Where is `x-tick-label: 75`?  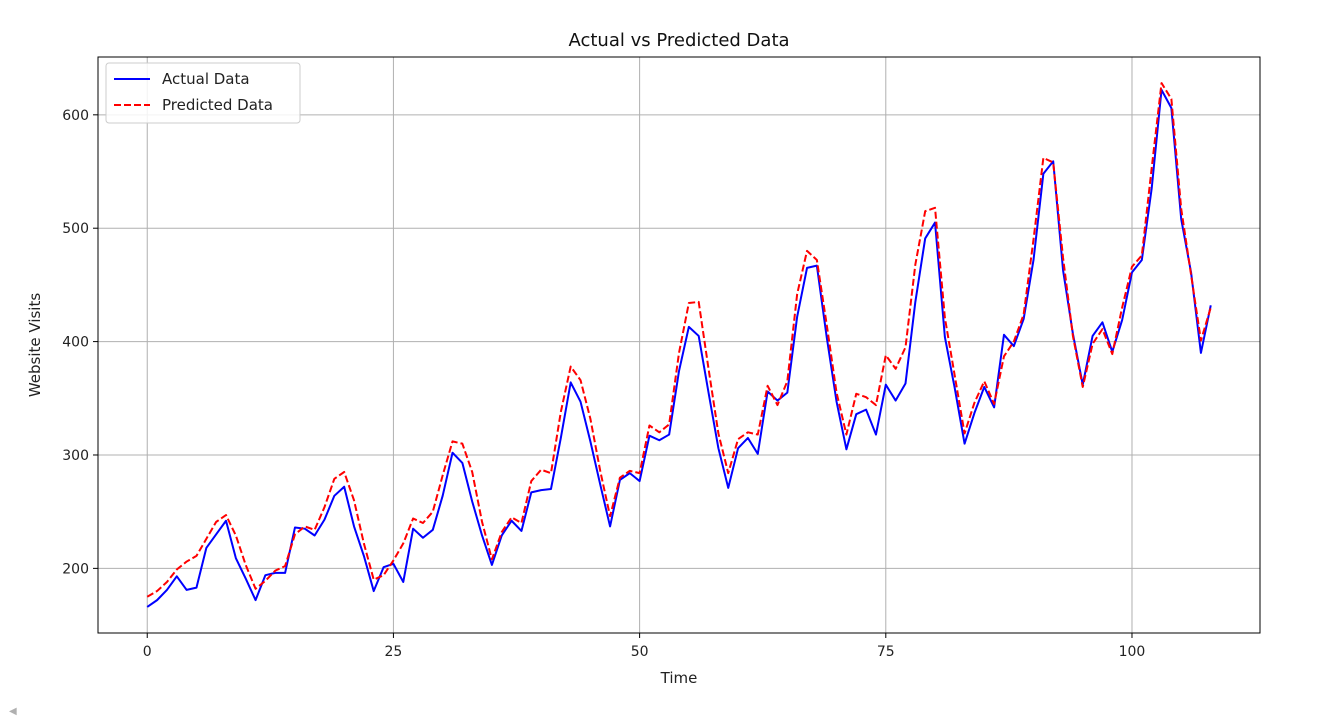 x-tick-label: 75 is located at coordinates (886, 652).